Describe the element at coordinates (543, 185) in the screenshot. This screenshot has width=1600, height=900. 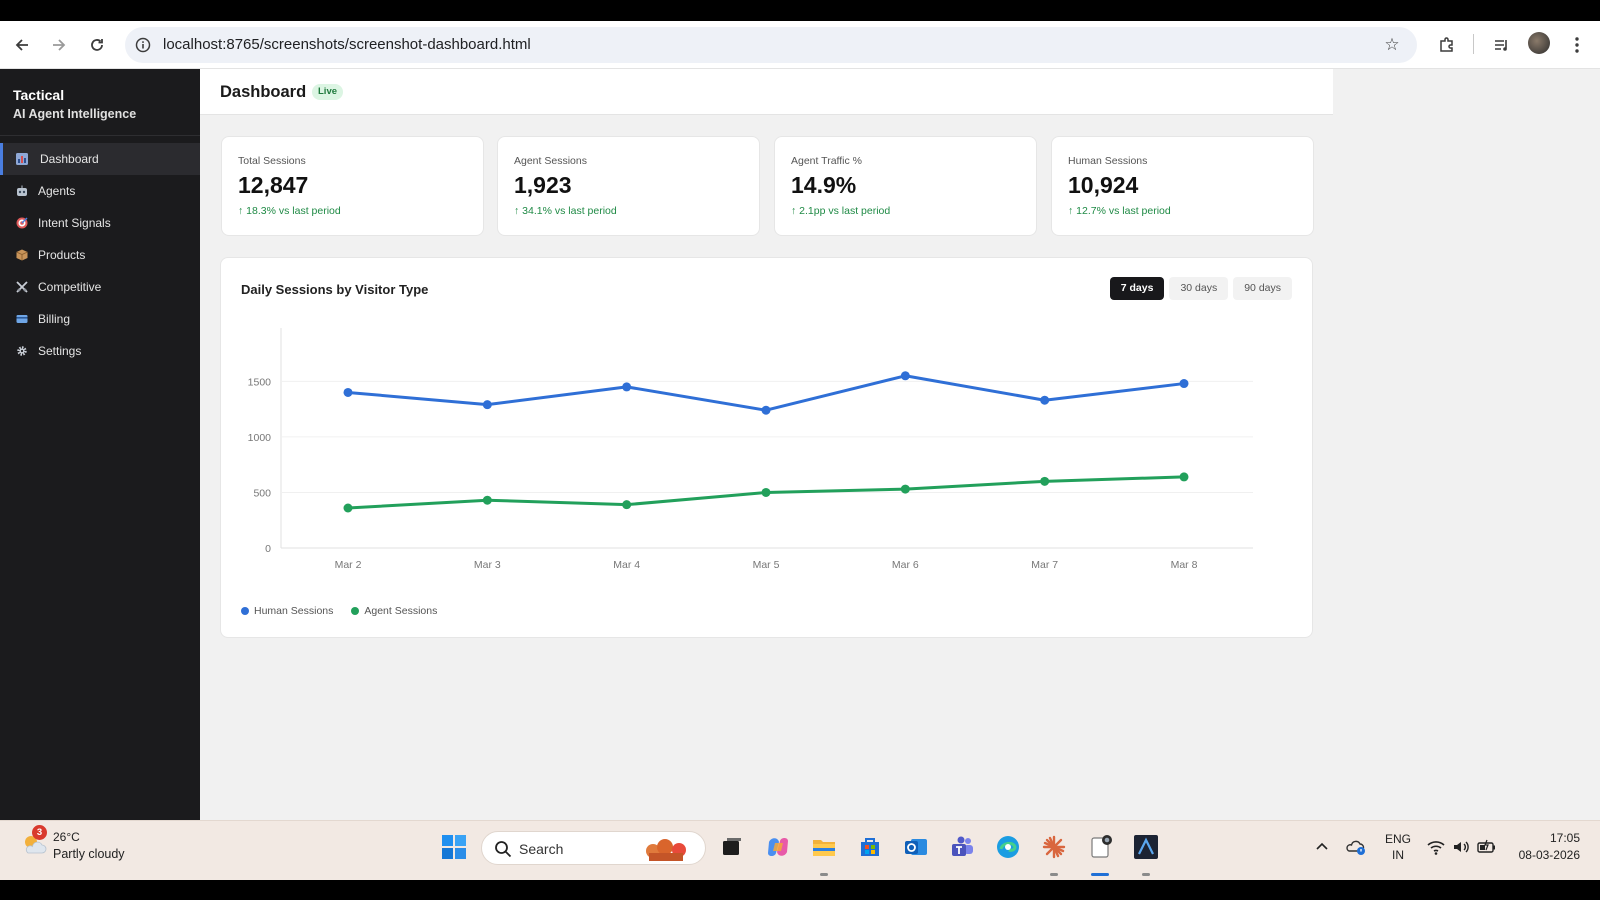
I see `stat-value: 1,923` at that location.